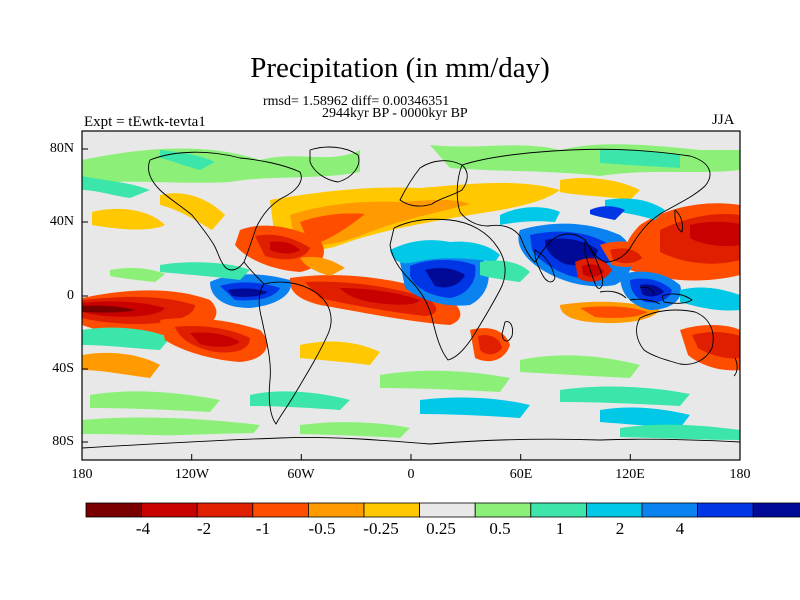 This screenshot has height=600, width=800. What do you see at coordinates (520, 376) in the screenshot?
I see `south-ocean` at bounding box center [520, 376].